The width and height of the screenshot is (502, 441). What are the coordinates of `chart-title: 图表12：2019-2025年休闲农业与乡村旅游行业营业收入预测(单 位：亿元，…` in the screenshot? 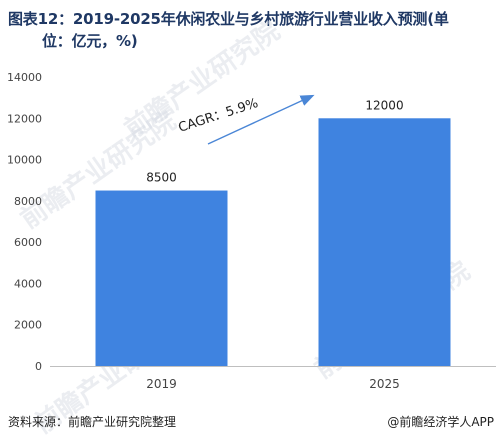 It's located at (252, 30).